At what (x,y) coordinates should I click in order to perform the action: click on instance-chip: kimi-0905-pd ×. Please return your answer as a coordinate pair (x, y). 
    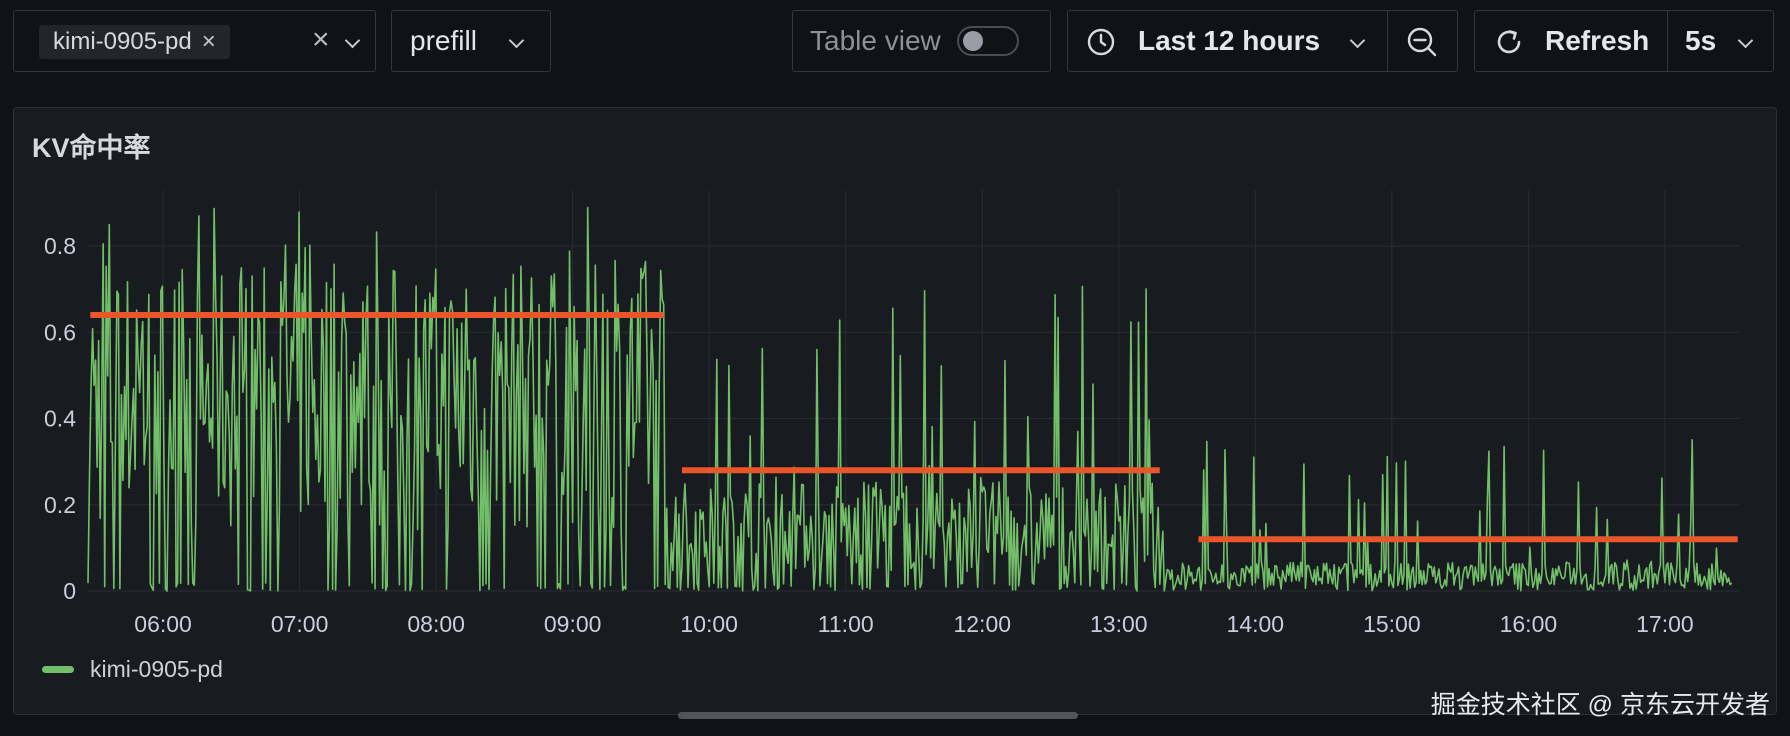
    Looking at the image, I should click on (134, 42).